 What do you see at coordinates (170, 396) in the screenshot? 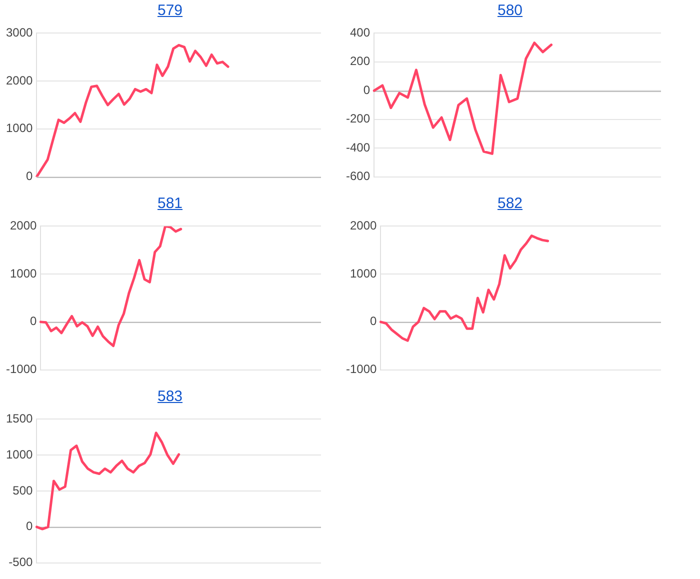
I see `chart-title: 583` at bounding box center [170, 396].